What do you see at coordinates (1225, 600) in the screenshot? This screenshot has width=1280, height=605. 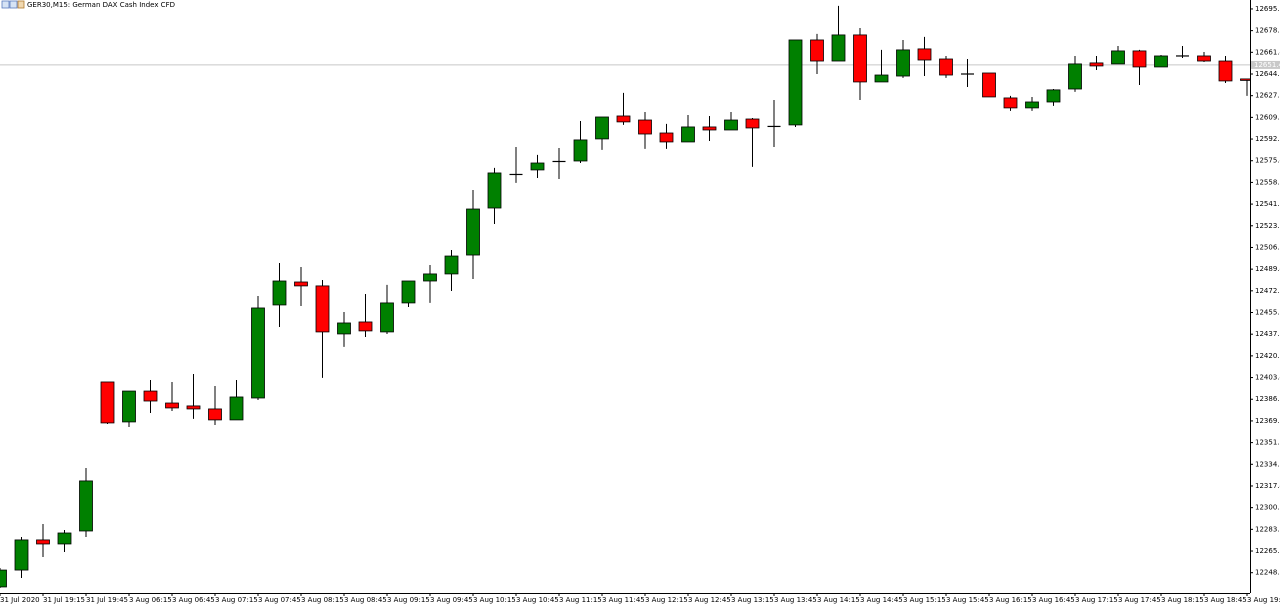 I see `x-tick-label: 3 Aug 18:45` at bounding box center [1225, 600].